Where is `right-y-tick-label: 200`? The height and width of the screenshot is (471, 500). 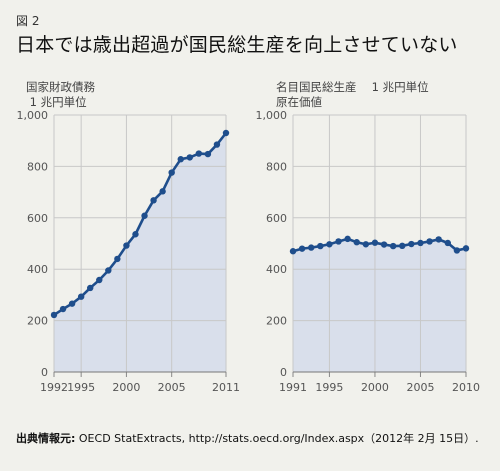 right-y-tick-label: 200 is located at coordinates (276, 321).